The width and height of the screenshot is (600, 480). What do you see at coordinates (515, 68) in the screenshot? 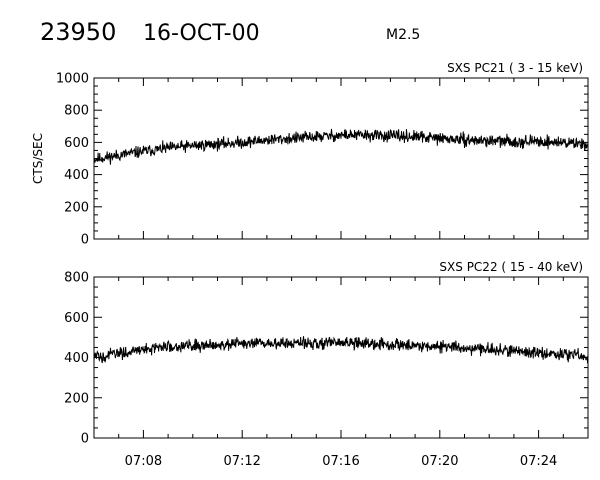
I see `panel-title: SXS PC21 ( 3 - 15 keV)` at bounding box center [515, 68].